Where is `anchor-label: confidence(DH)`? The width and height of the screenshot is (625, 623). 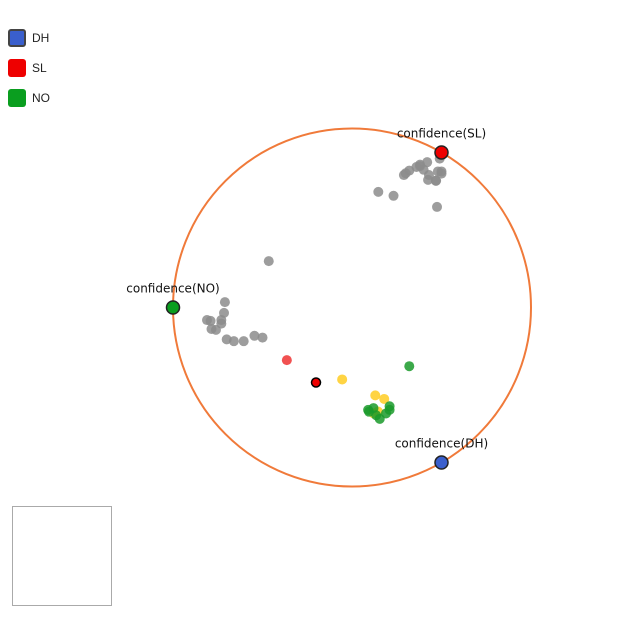 anchor-label: confidence(DH) is located at coordinates (441, 444).